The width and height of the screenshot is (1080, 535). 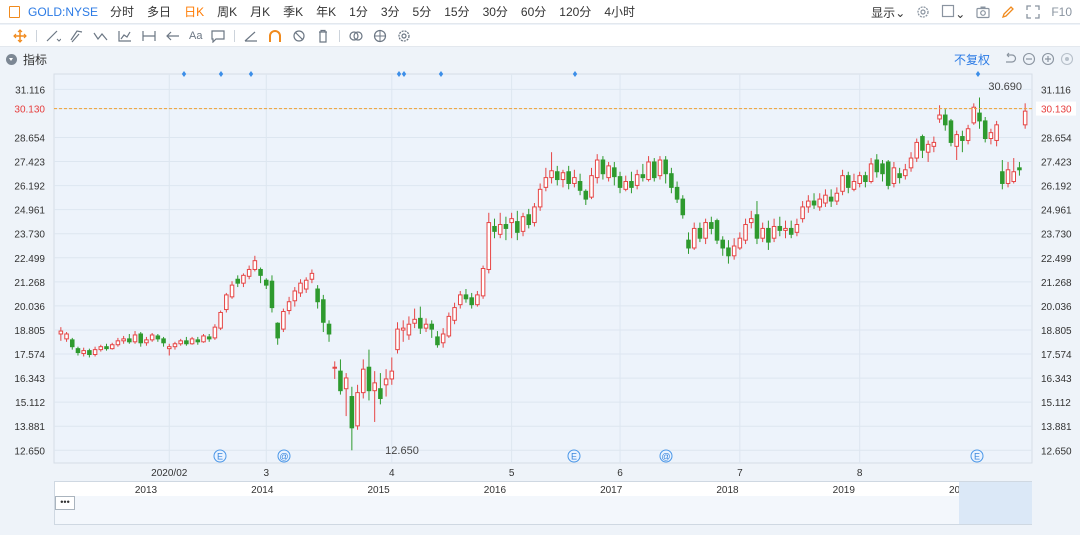 I want to click on chart-settings-icon, so click(x=404, y=36).